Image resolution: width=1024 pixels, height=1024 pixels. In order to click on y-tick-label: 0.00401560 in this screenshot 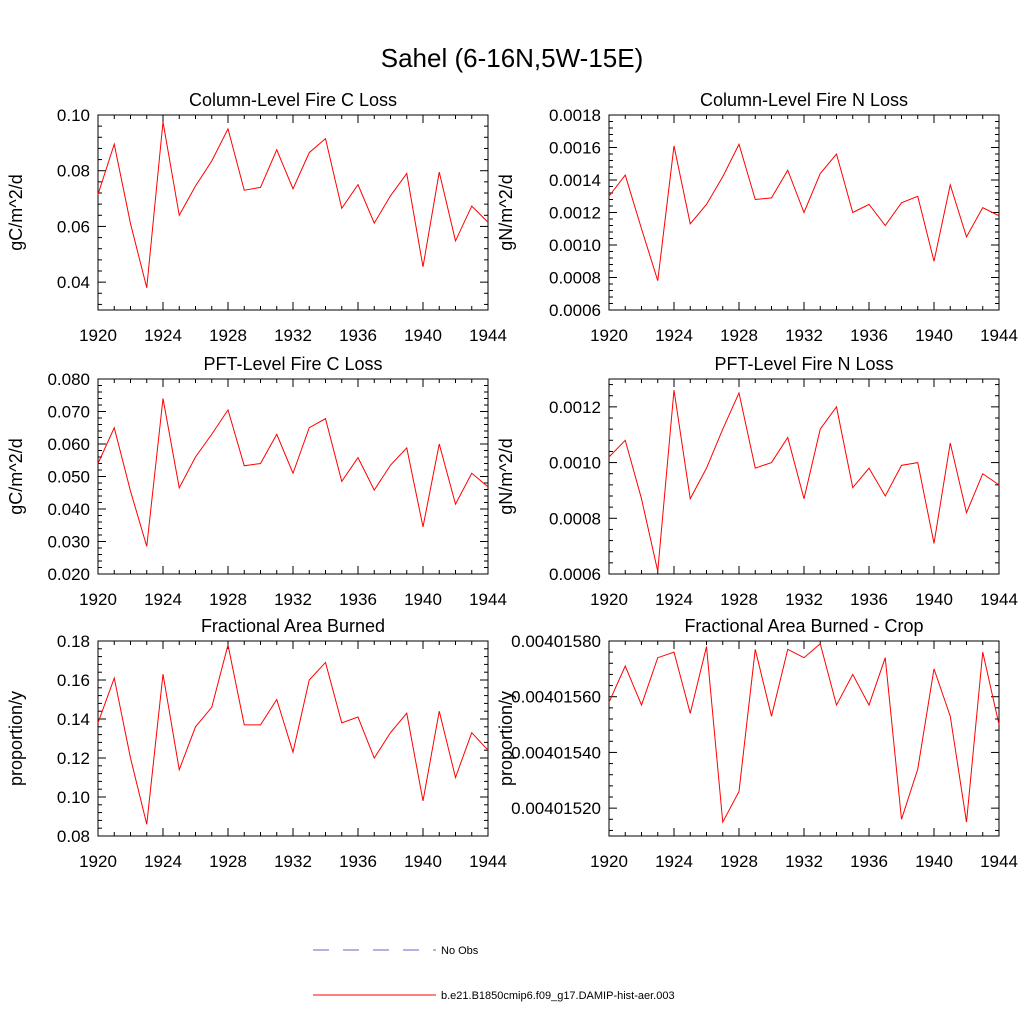, I will do `click(556, 697)`.